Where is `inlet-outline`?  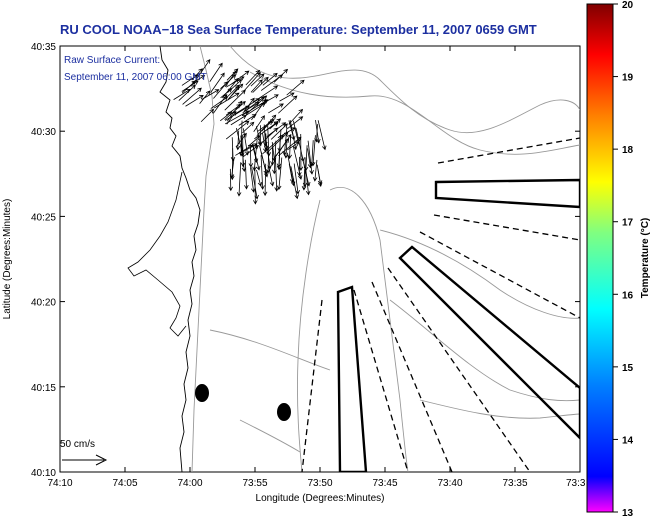
inlet-outline is located at coordinates (157, 254).